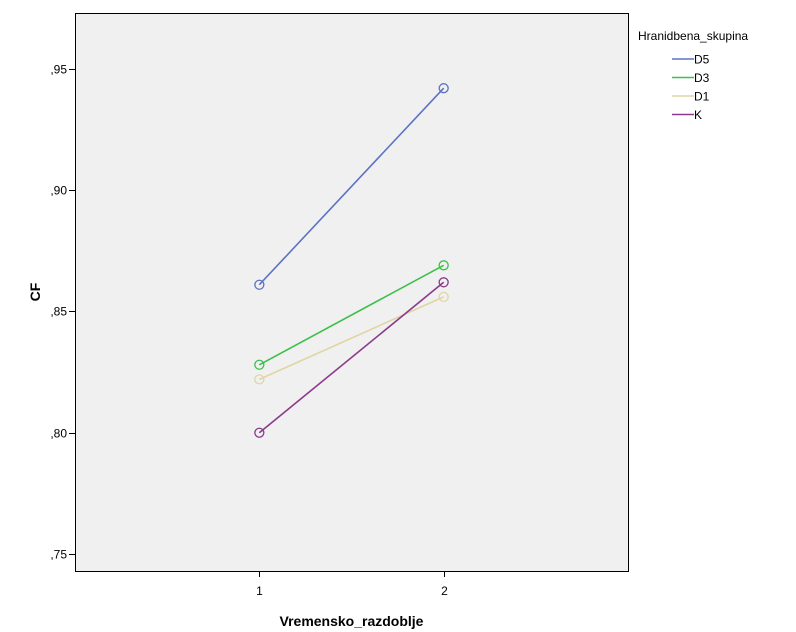 The width and height of the screenshot is (796, 632). What do you see at coordinates (702, 60) in the screenshot?
I see `legend-label: D5` at bounding box center [702, 60].